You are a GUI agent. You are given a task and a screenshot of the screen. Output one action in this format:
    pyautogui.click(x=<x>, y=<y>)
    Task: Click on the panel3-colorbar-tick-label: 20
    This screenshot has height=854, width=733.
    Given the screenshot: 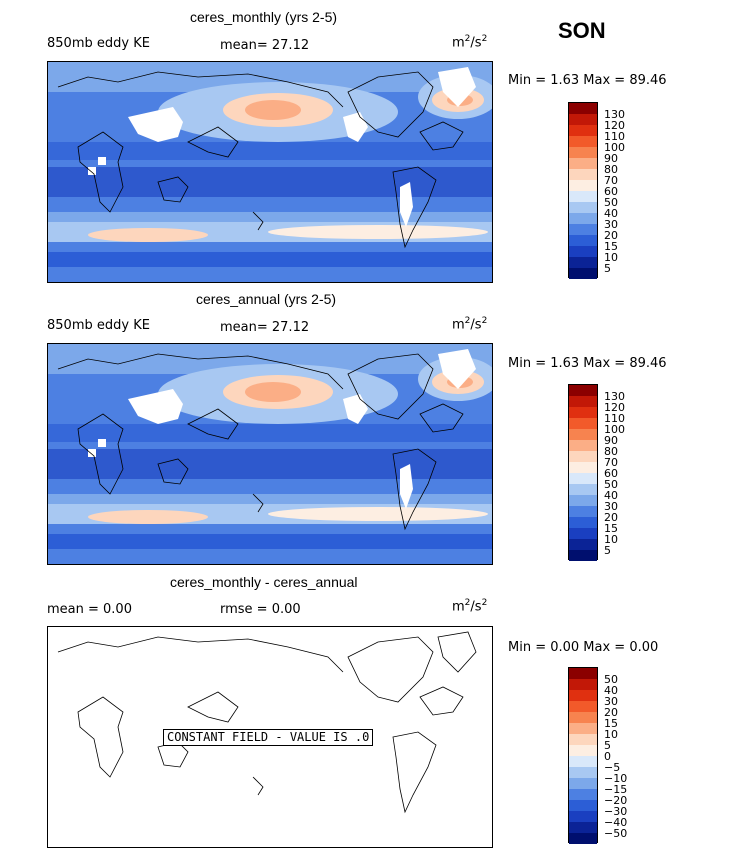 What is the action you would take?
    pyautogui.click(x=611, y=712)
    